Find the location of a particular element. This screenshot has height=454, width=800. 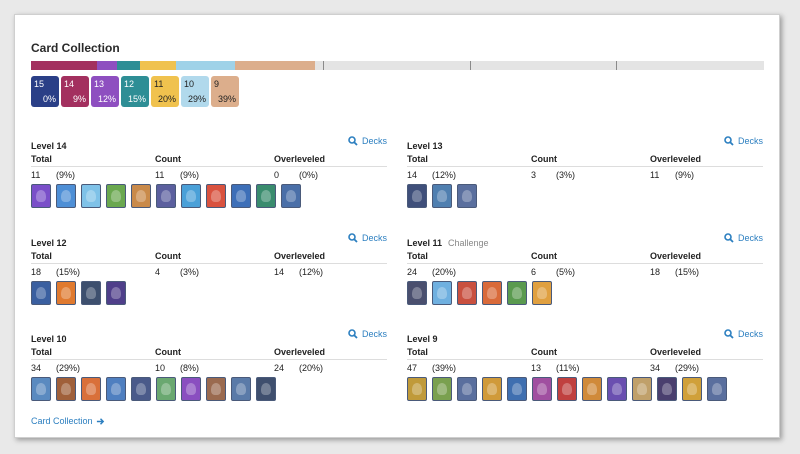

section-header: Level 11 Challenge Decks is located at coordinates (585, 240).